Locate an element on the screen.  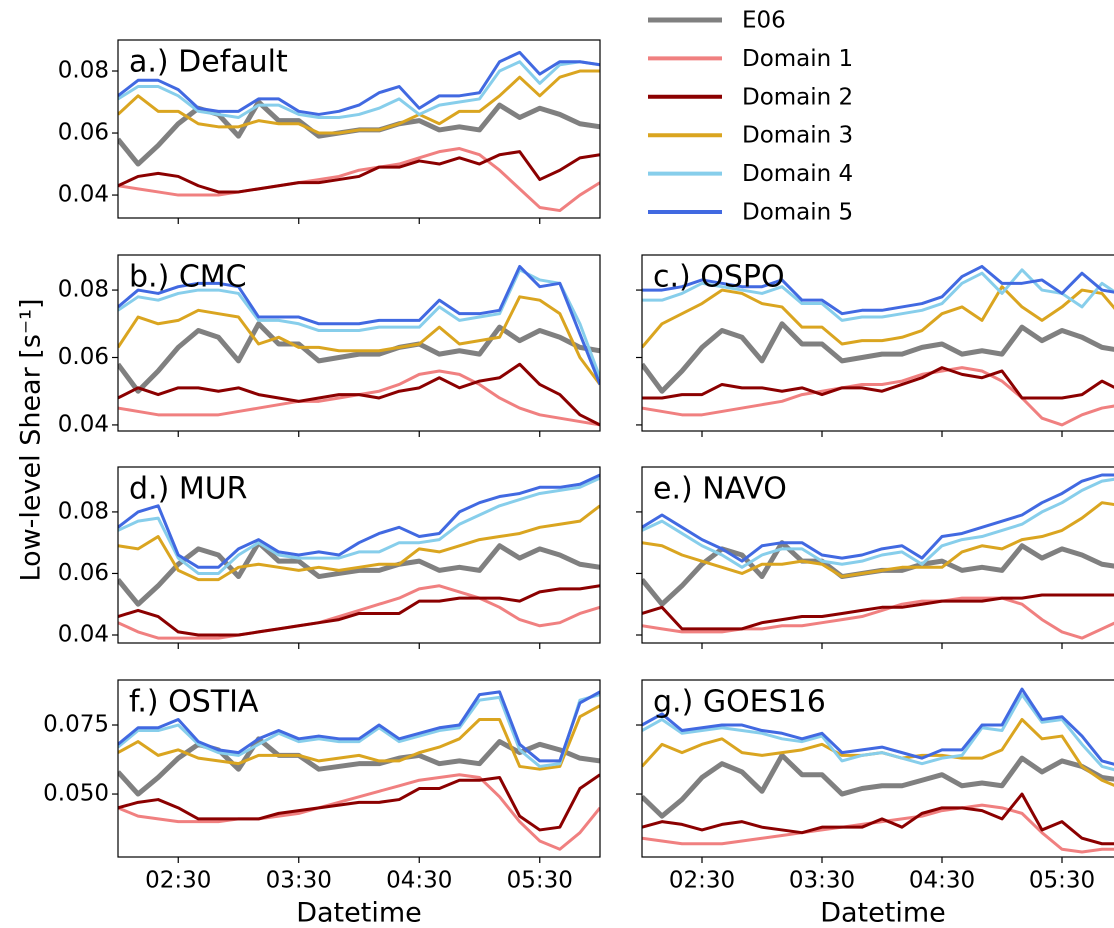
y-axis-label: Low-level Shear [s⁻¹] is located at coordinates (31, 440).